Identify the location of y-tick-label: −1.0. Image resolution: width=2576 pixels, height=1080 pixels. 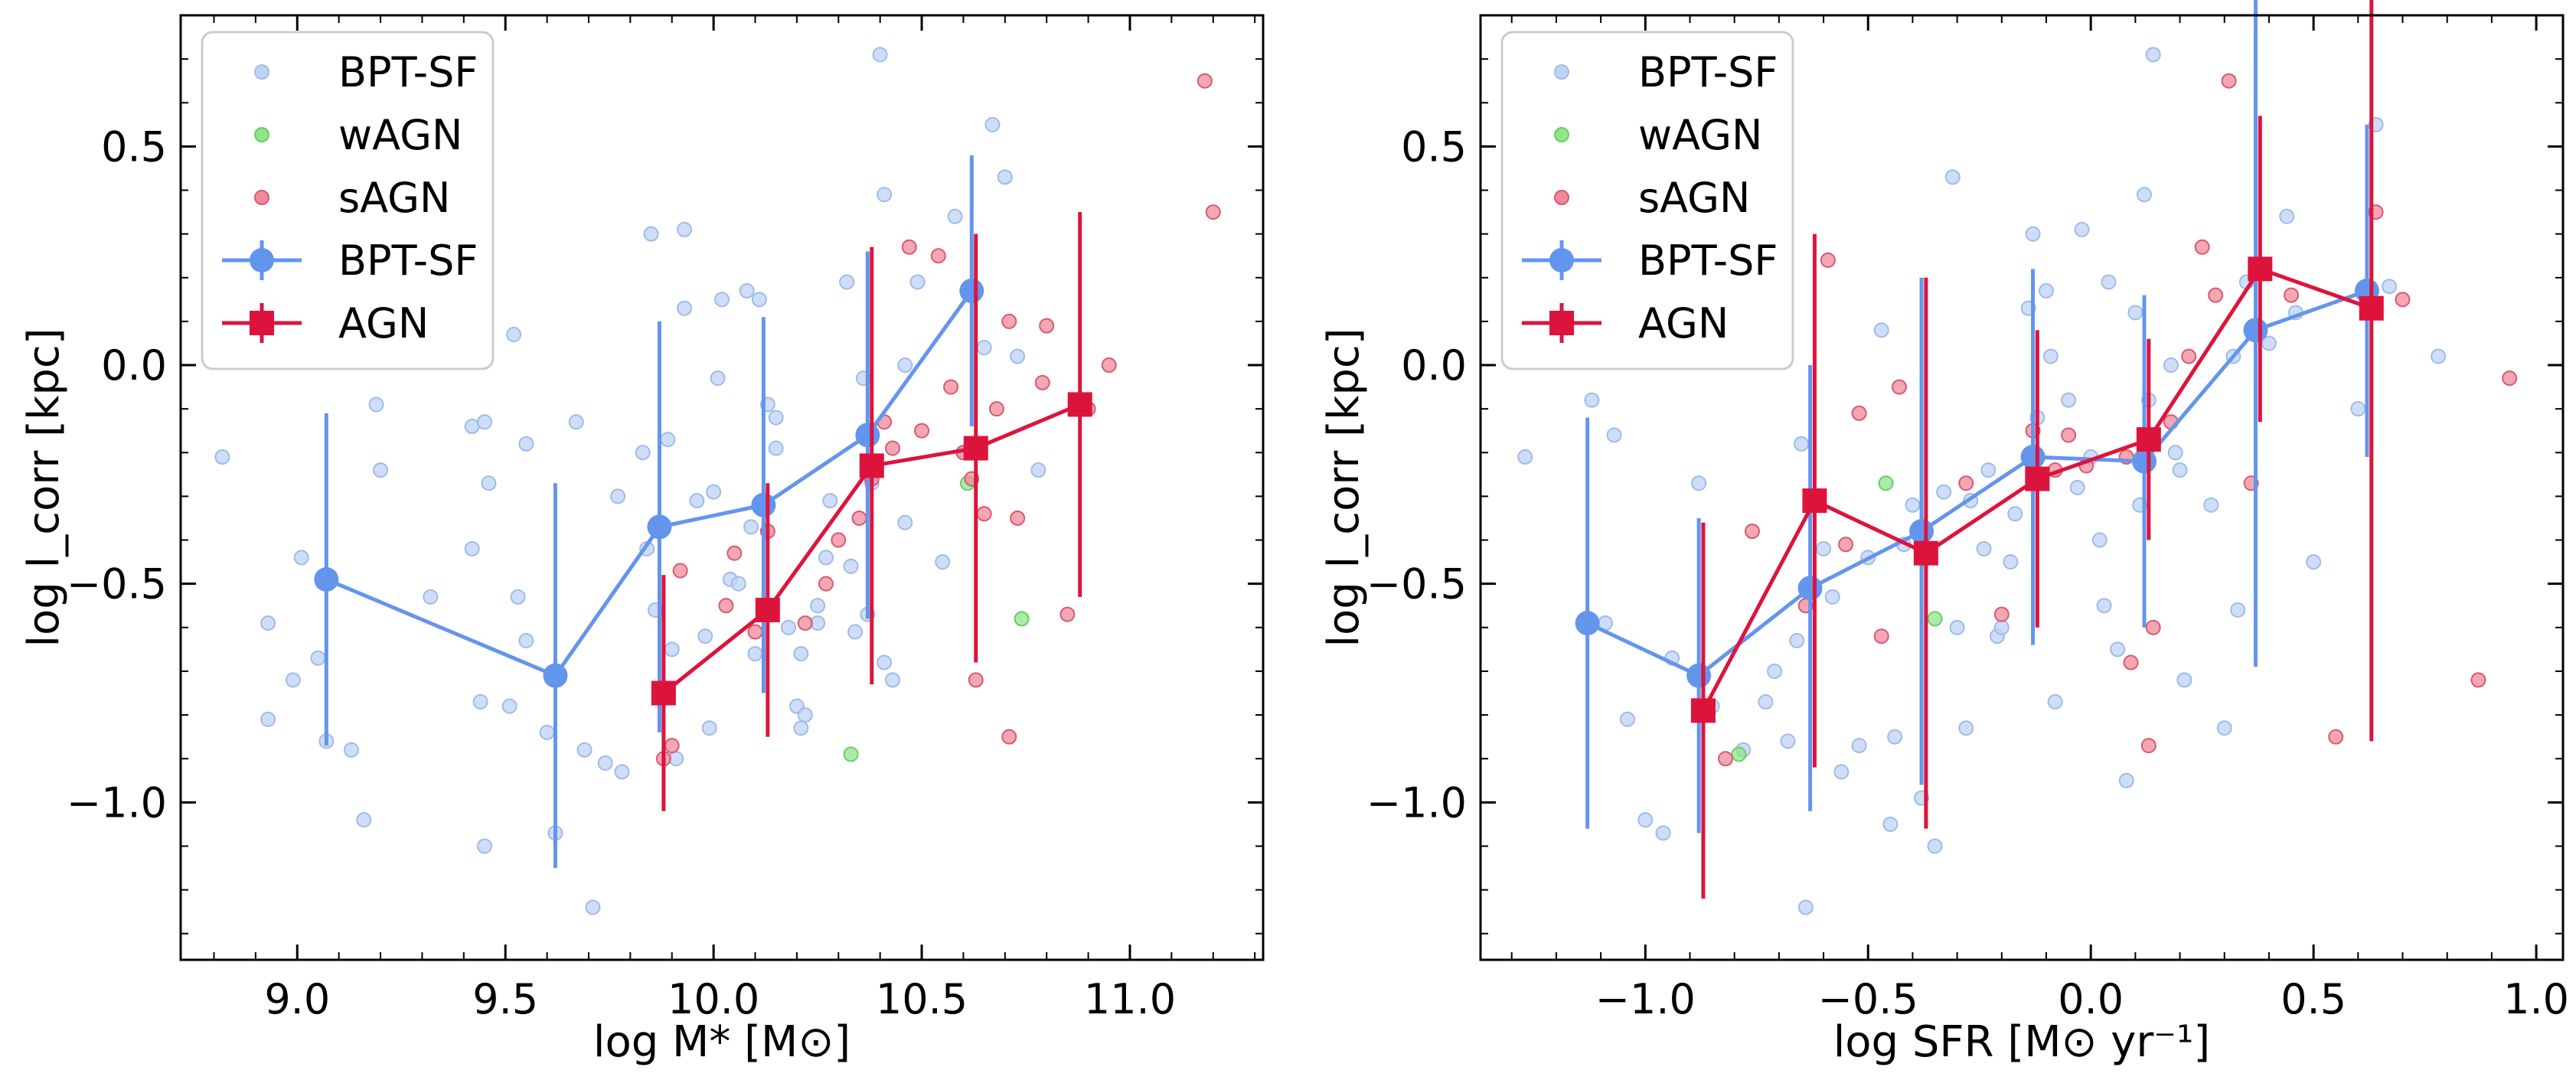
(117, 802).